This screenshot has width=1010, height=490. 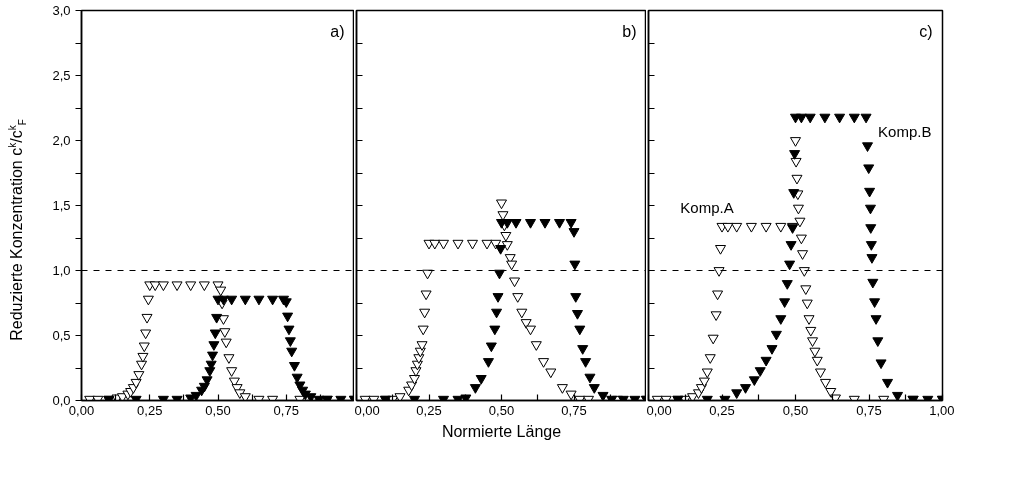 I want to click on annotation: c), so click(x=926, y=31).